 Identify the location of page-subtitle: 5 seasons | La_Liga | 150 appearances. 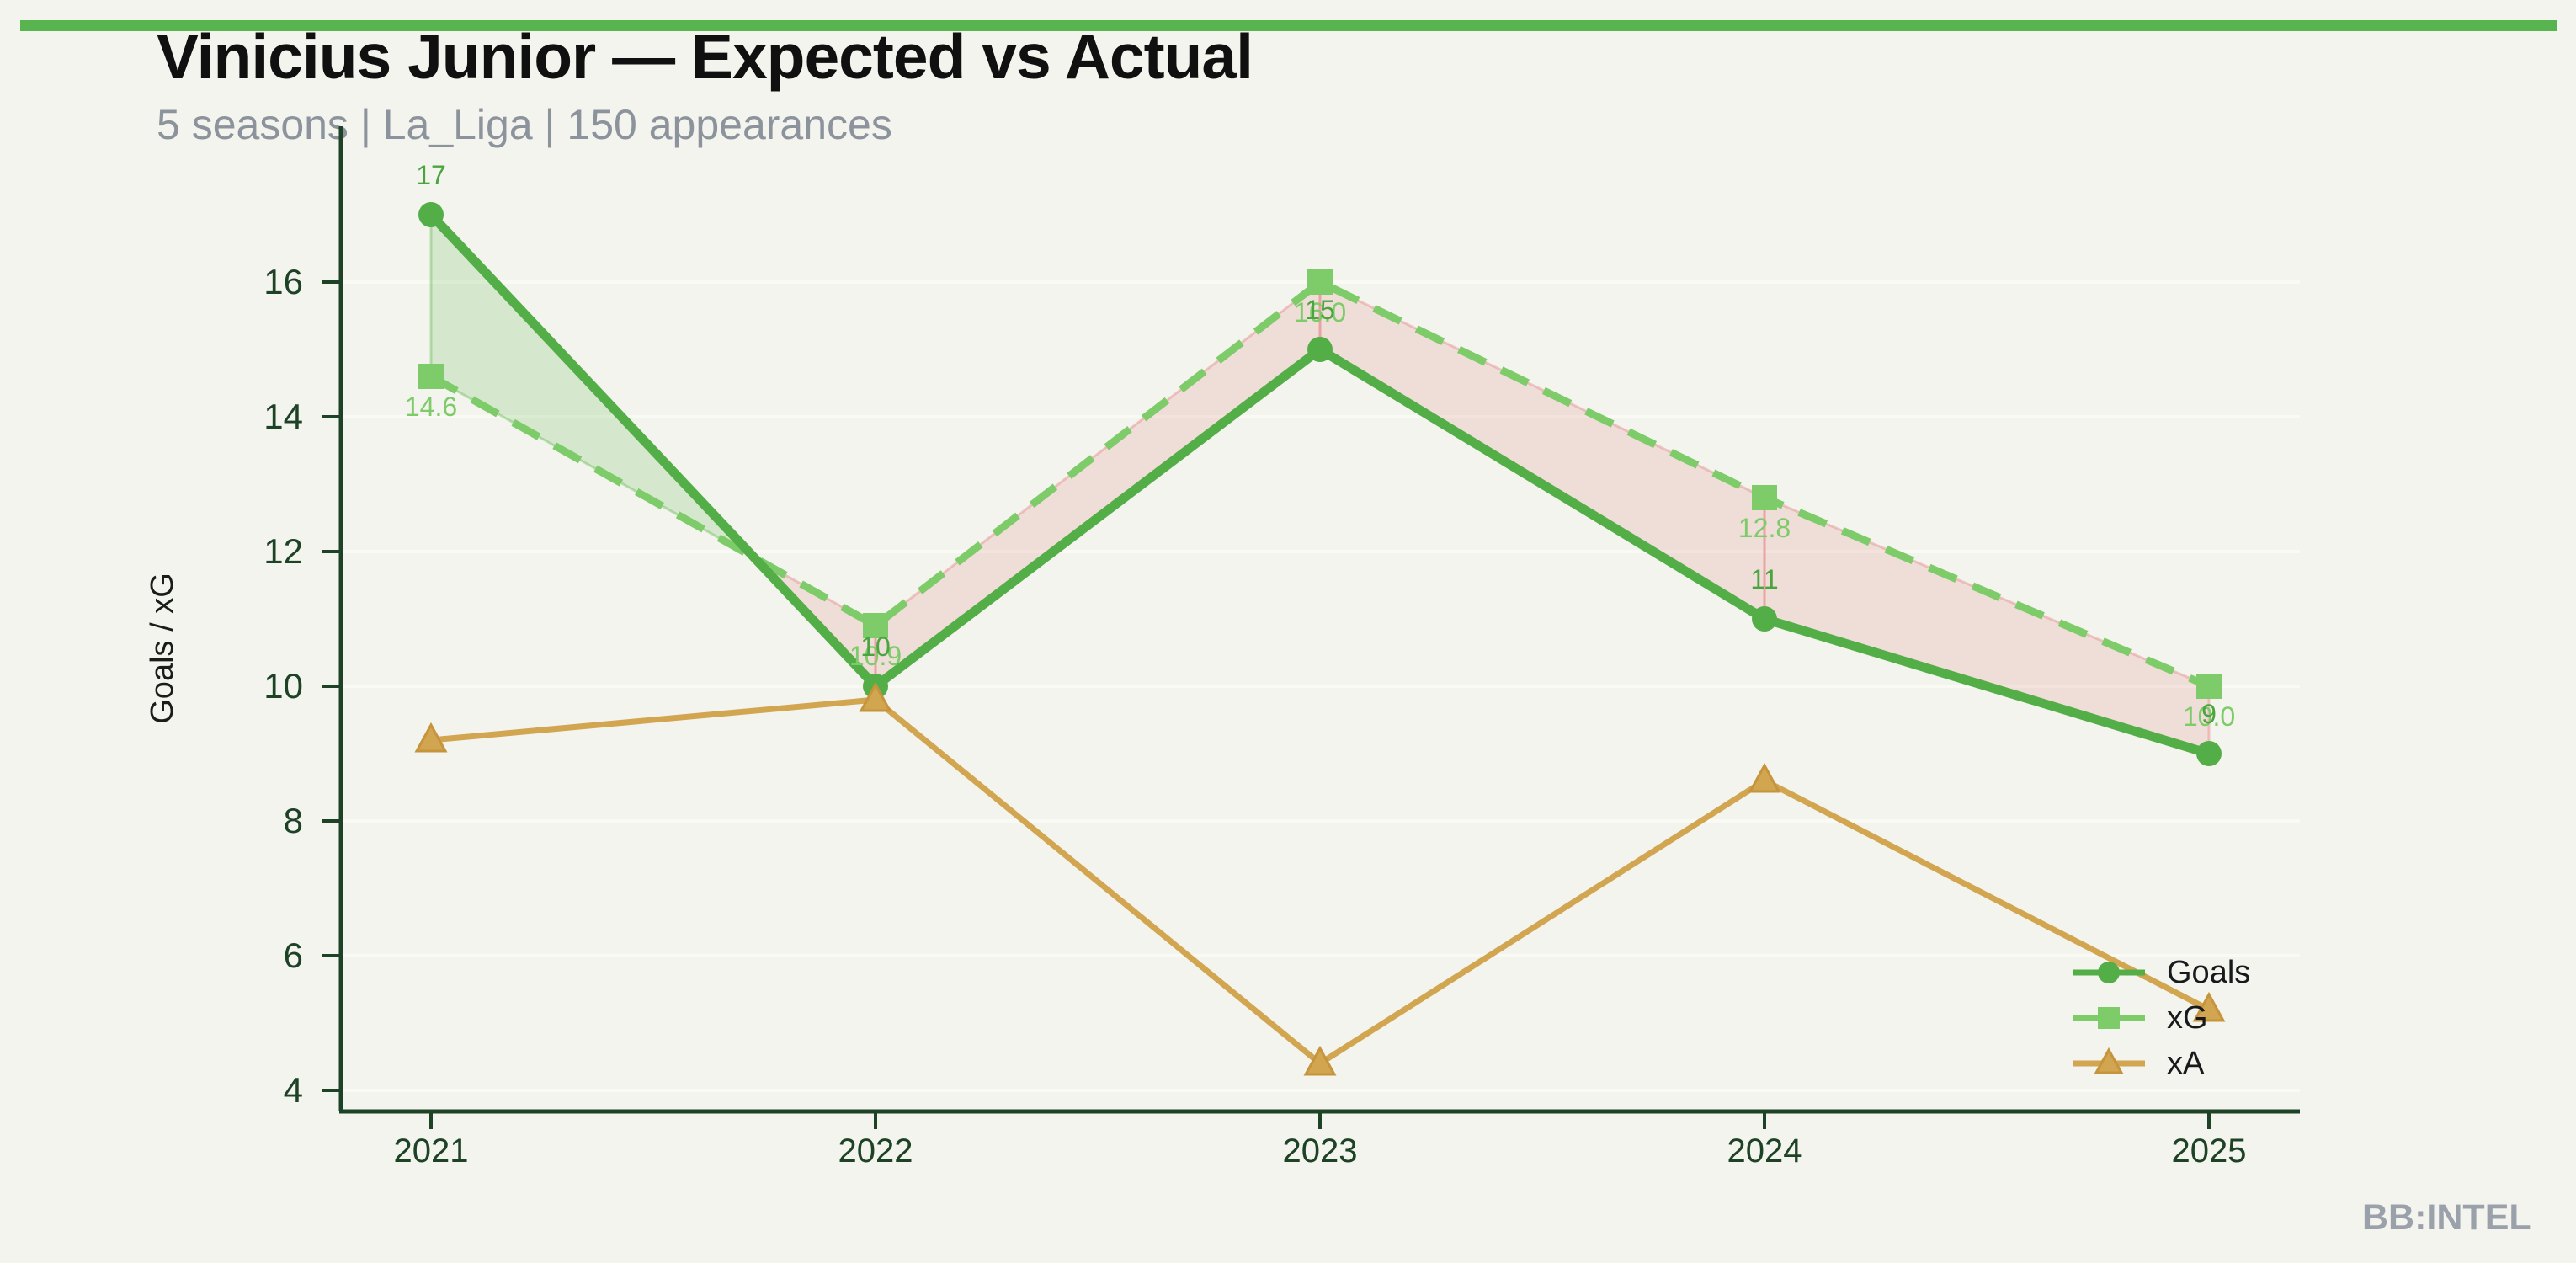
(524, 124).